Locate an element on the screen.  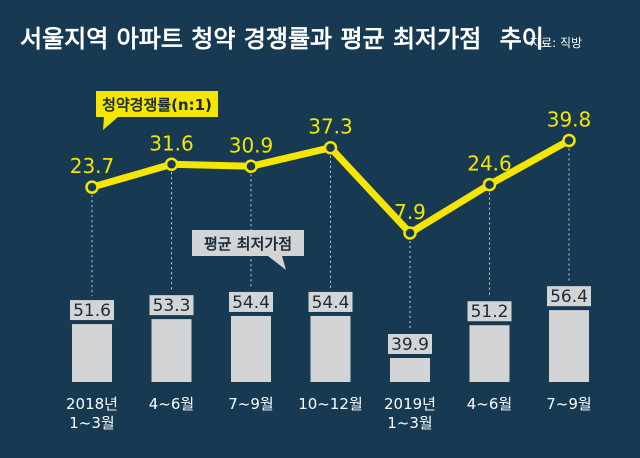
legend-line-label: 청약경쟁률(n:1) is located at coordinates (157, 105).